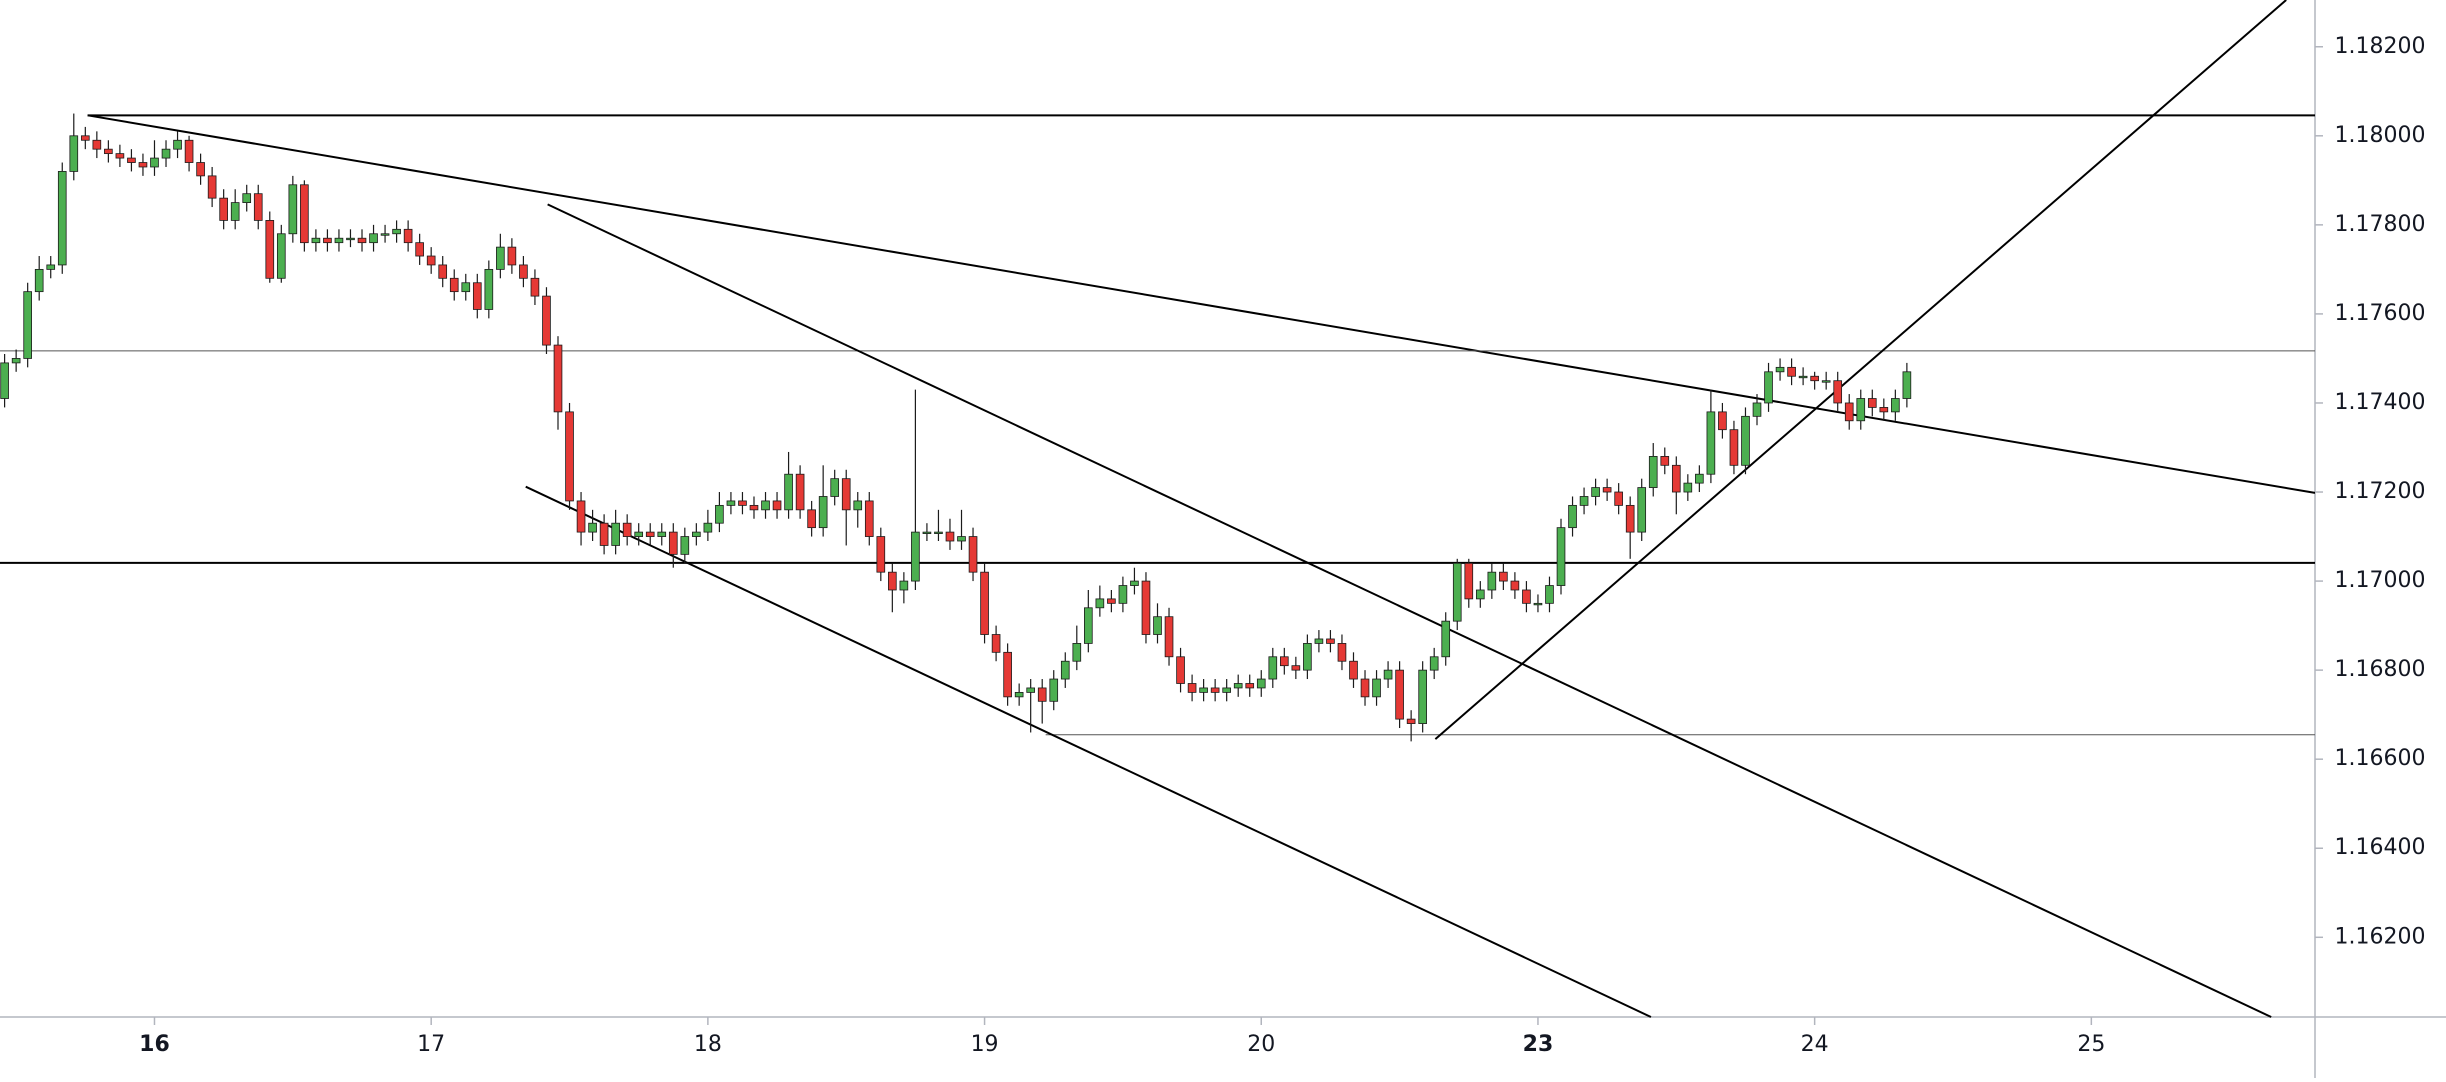 Image resolution: width=2446 pixels, height=1082 pixels. What do you see at coordinates (2380, 758) in the screenshot?
I see `y-tick-label: 1.16600` at bounding box center [2380, 758].